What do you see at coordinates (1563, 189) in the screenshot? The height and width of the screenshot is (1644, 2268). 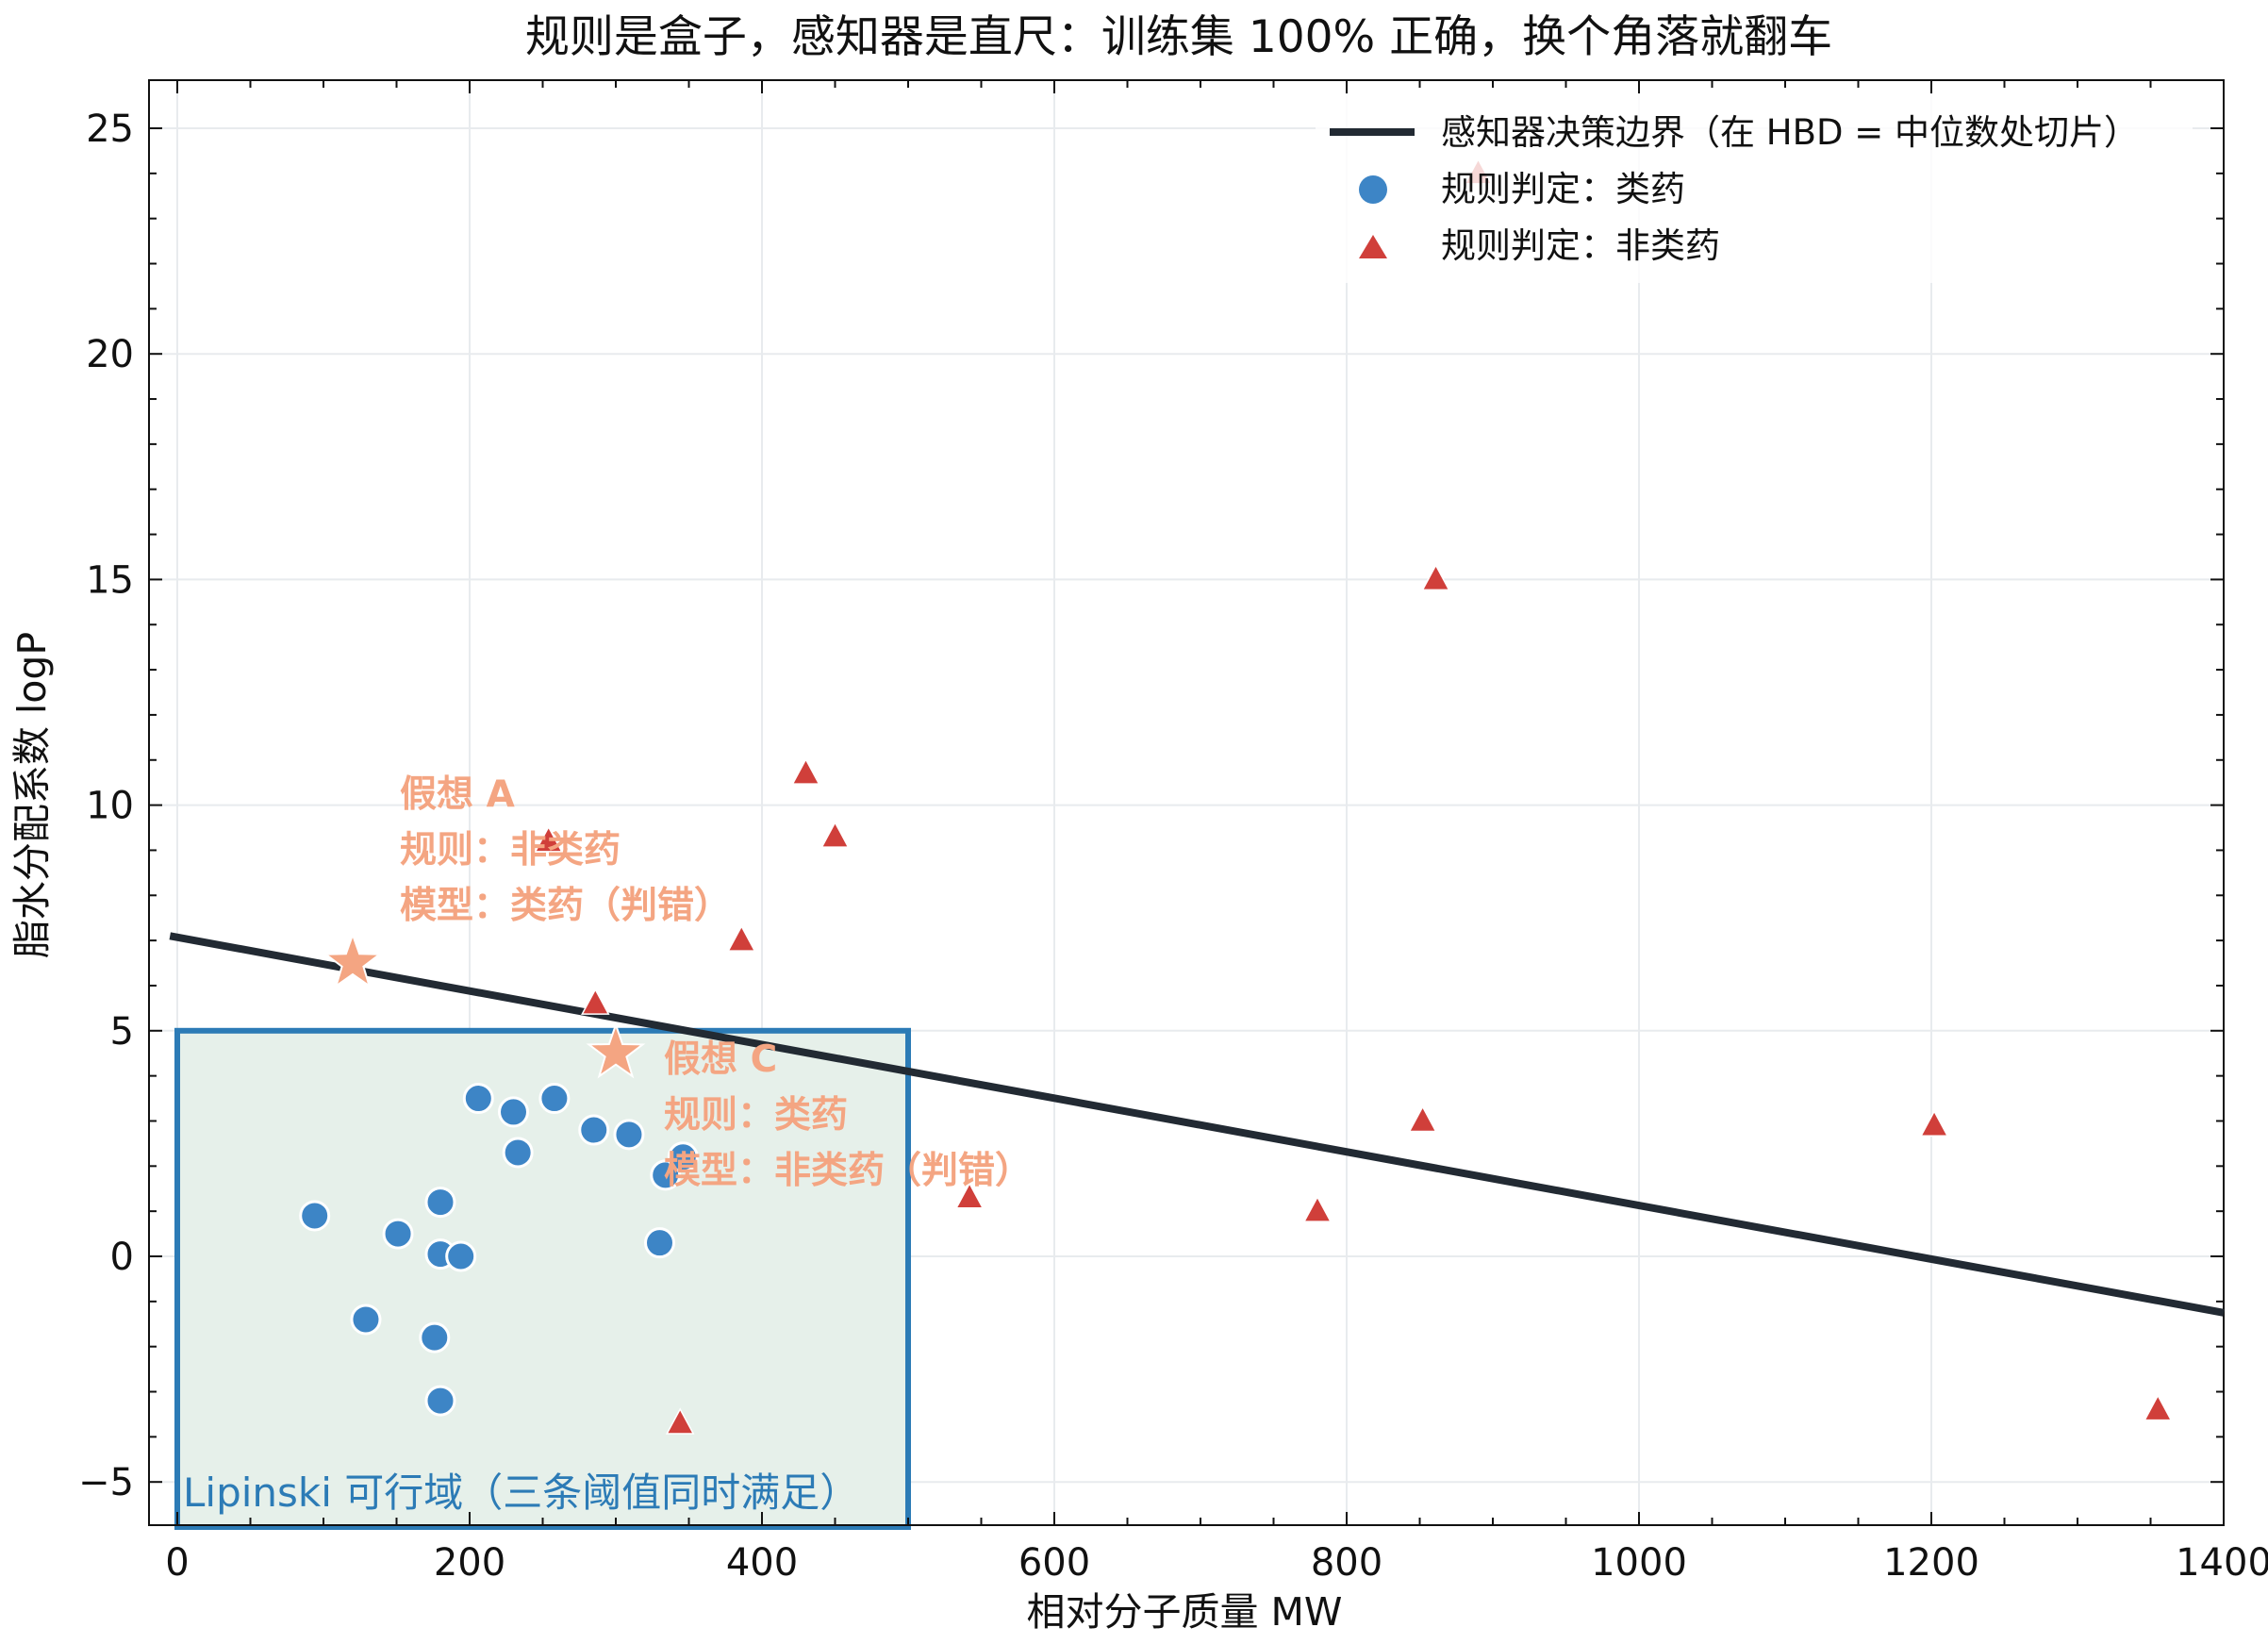 I see `legend-druglike-label: 规则判定：类药` at bounding box center [1563, 189].